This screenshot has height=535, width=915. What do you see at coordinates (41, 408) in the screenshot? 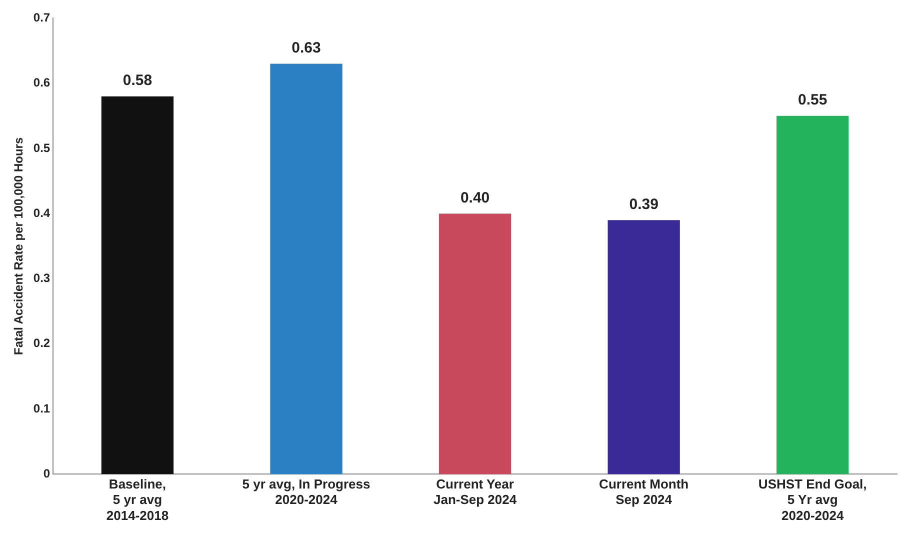
I see `y-tick-label: 0.1` at bounding box center [41, 408].